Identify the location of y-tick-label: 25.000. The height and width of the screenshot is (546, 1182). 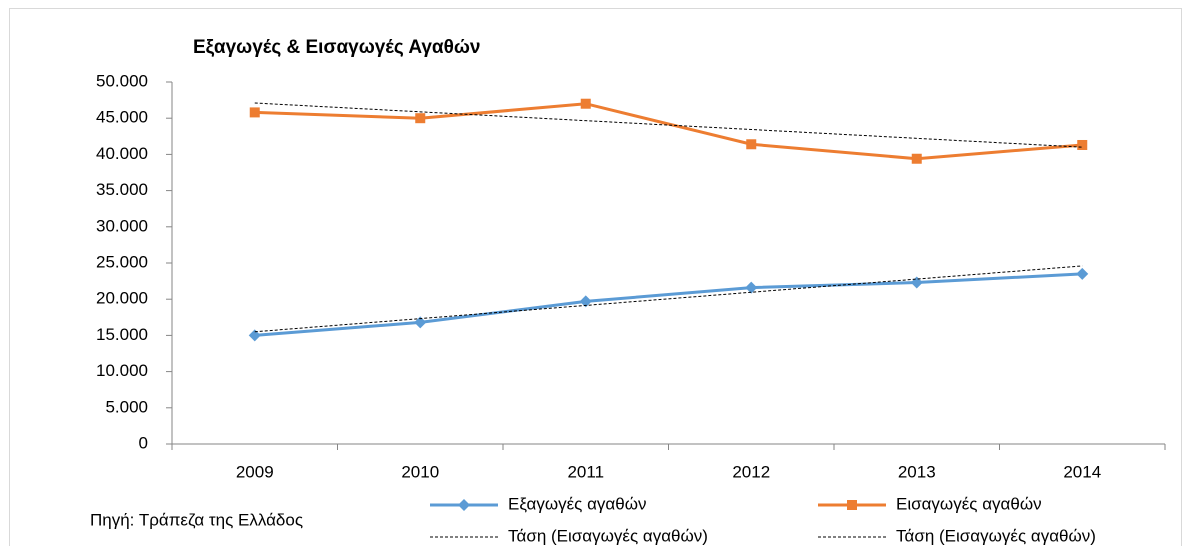
(122, 261).